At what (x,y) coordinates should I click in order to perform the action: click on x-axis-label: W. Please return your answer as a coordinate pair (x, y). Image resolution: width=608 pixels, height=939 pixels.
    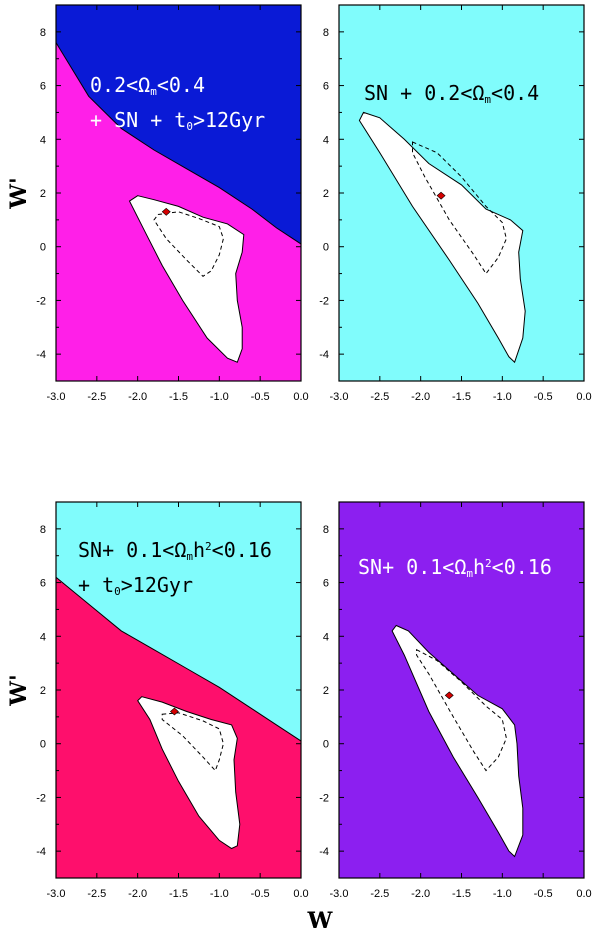
    Looking at the image, I should click on (320, 921).